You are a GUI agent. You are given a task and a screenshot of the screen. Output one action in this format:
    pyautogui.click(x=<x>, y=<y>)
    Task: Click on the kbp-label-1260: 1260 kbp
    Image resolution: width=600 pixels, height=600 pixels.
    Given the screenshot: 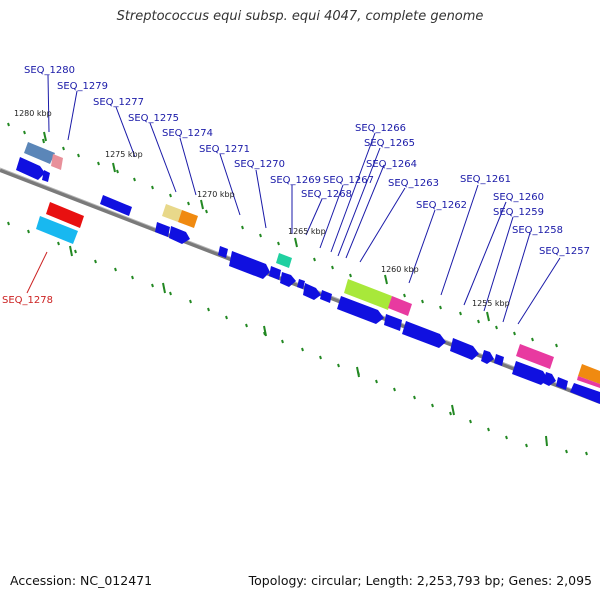 What is the action you would take?
    pyautogui.click(x=400, y=269)
    